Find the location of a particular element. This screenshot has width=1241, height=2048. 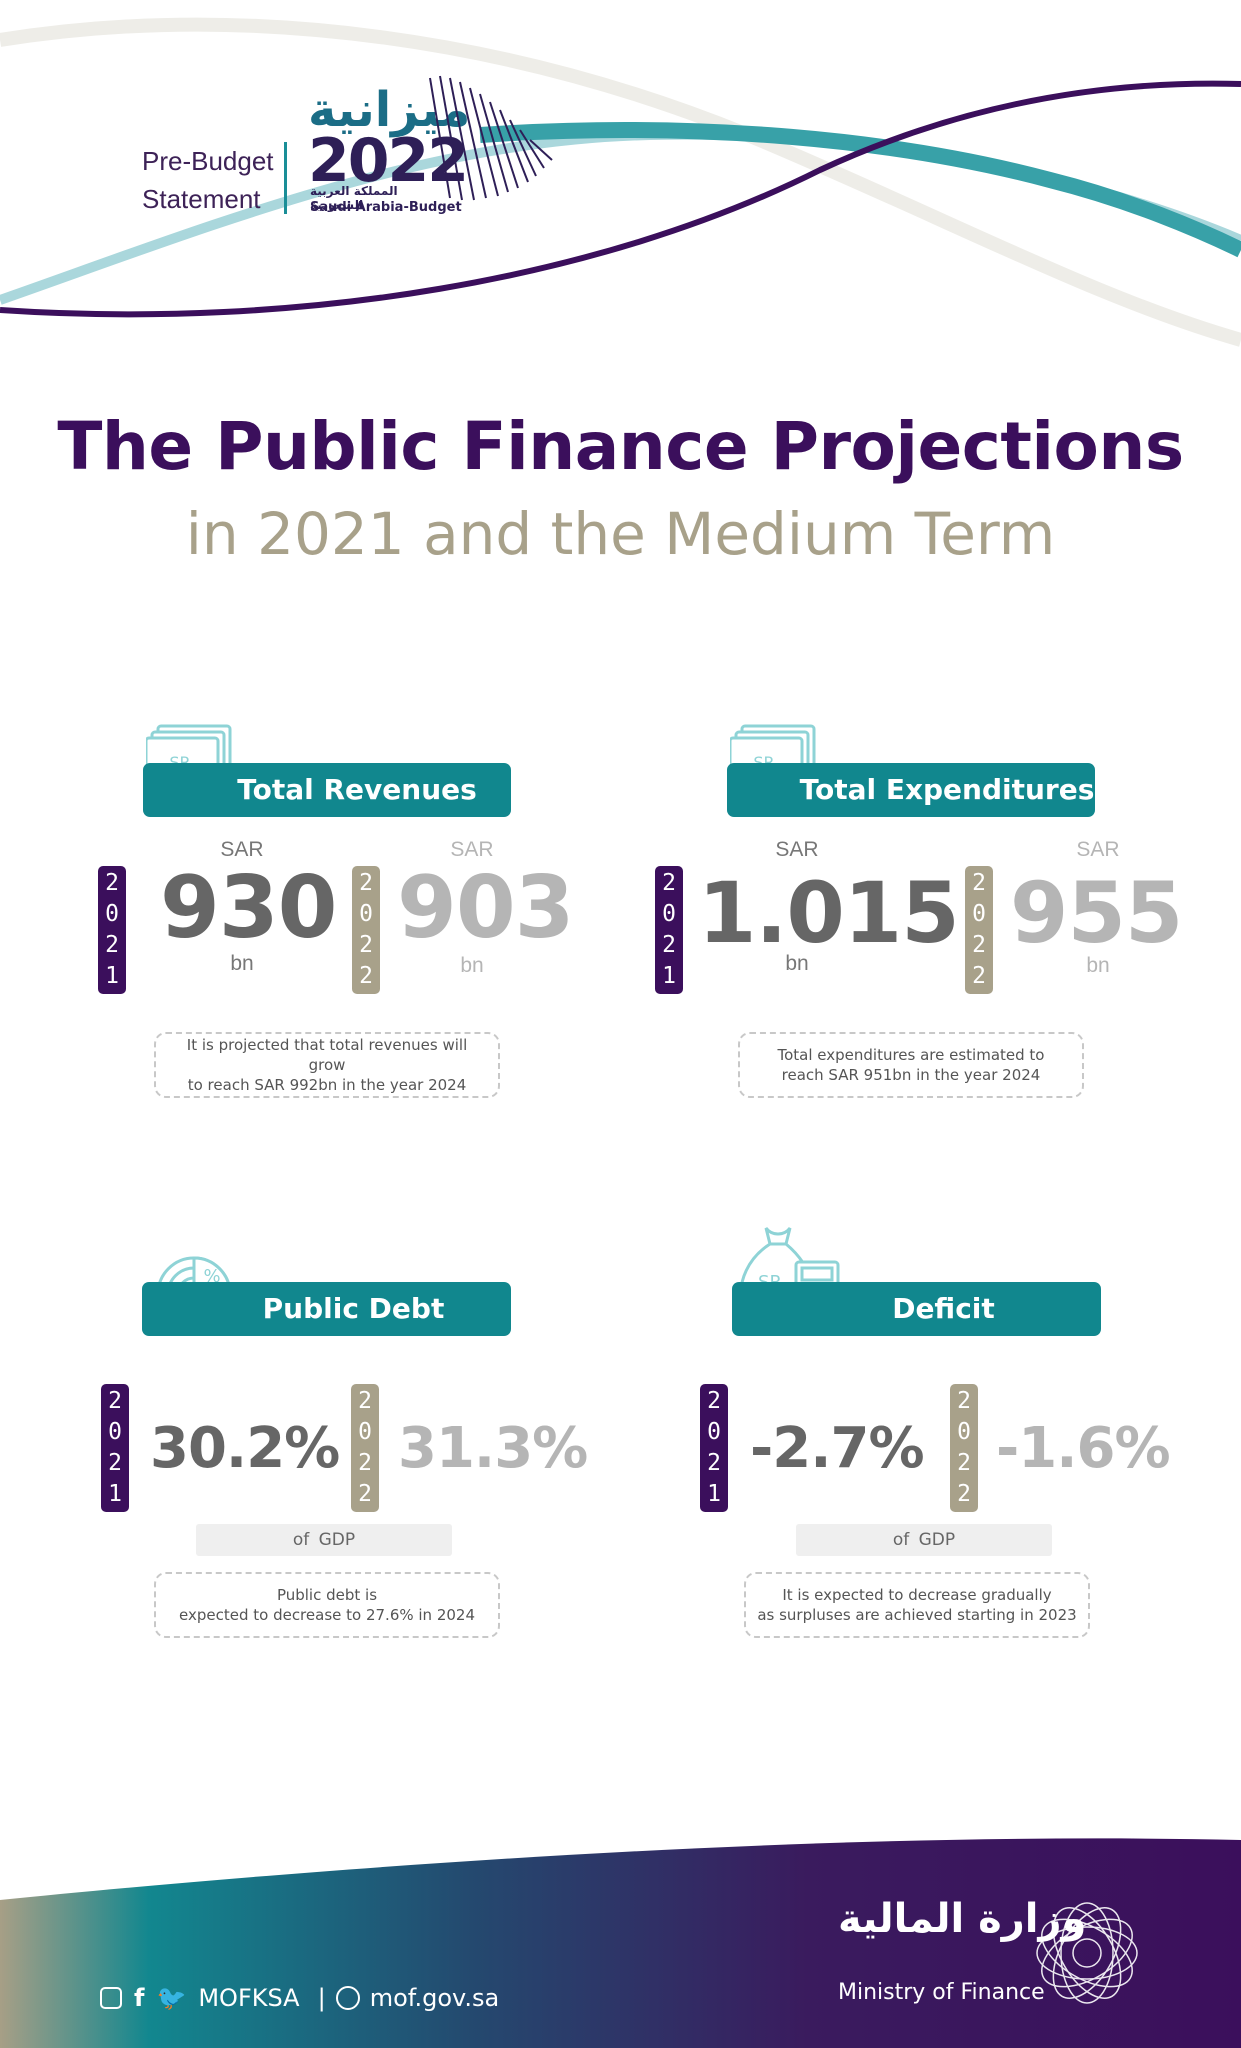

saudi-map-logo-icon is located at coordinates (491, 138).